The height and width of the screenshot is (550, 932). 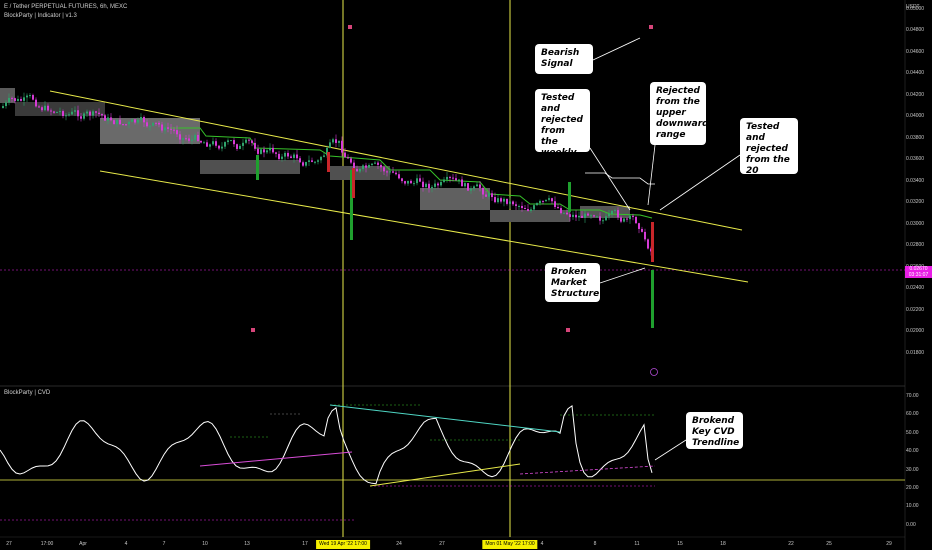 What do you see at coordinates (915, 288) in the screenshot?
I see `price-tick: 0.02400` at bounding box center [915, 288].